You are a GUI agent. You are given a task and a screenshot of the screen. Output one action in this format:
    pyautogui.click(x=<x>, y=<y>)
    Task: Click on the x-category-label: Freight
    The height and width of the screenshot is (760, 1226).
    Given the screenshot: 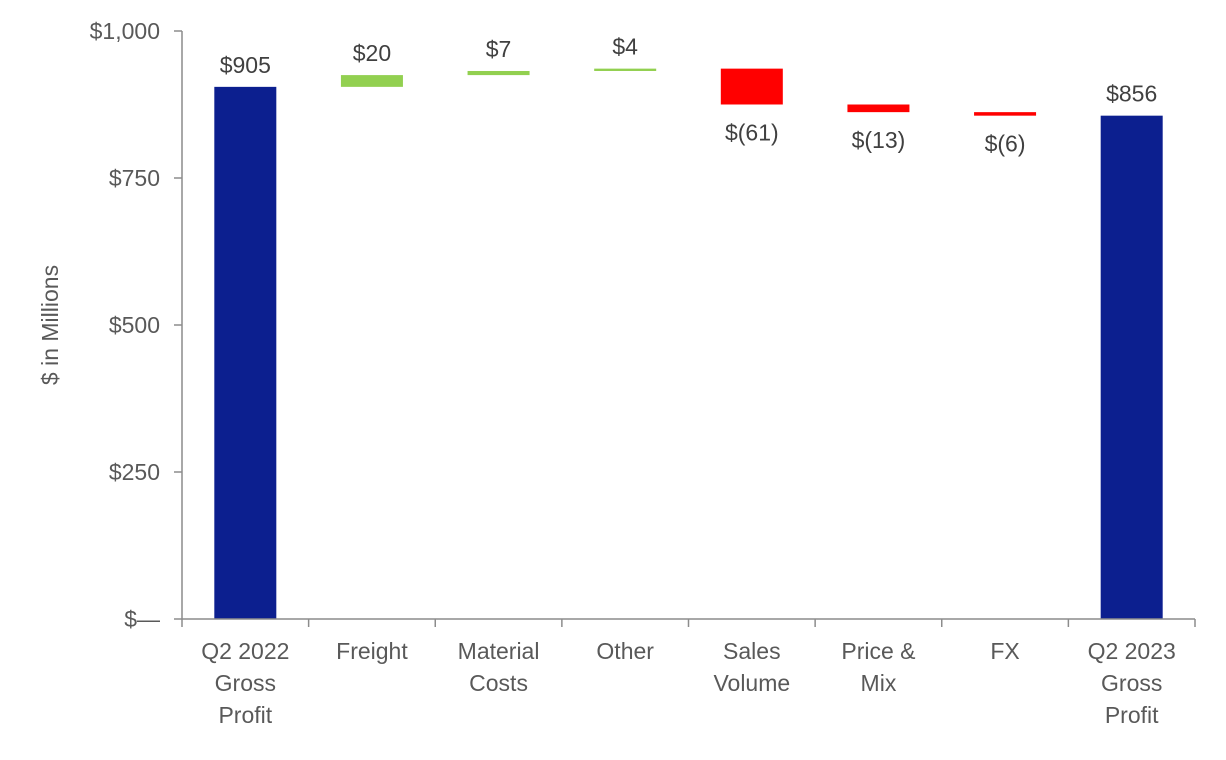 What is the action you would take?
    pyautogui.click(x=372, y=651)
    